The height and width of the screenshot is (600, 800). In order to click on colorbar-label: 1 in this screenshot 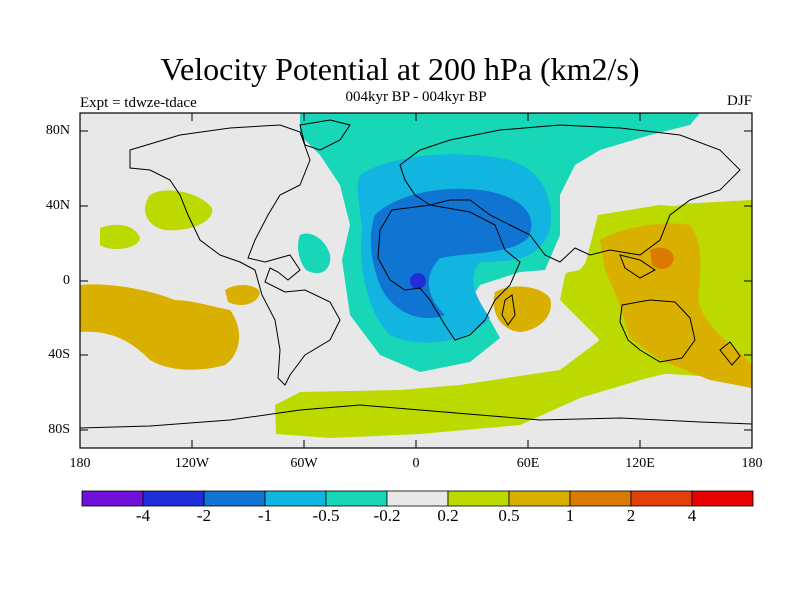, I will do `click(570, 515)`.